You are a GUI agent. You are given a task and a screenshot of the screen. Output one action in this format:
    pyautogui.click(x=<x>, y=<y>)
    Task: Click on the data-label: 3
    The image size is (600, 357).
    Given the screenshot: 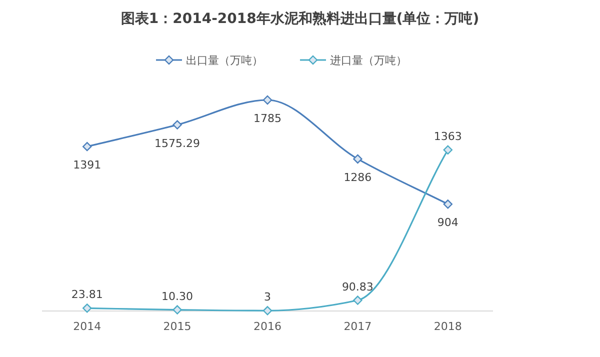 What is the action you would take?
    pyautogui.click(x=267, y=297)
    